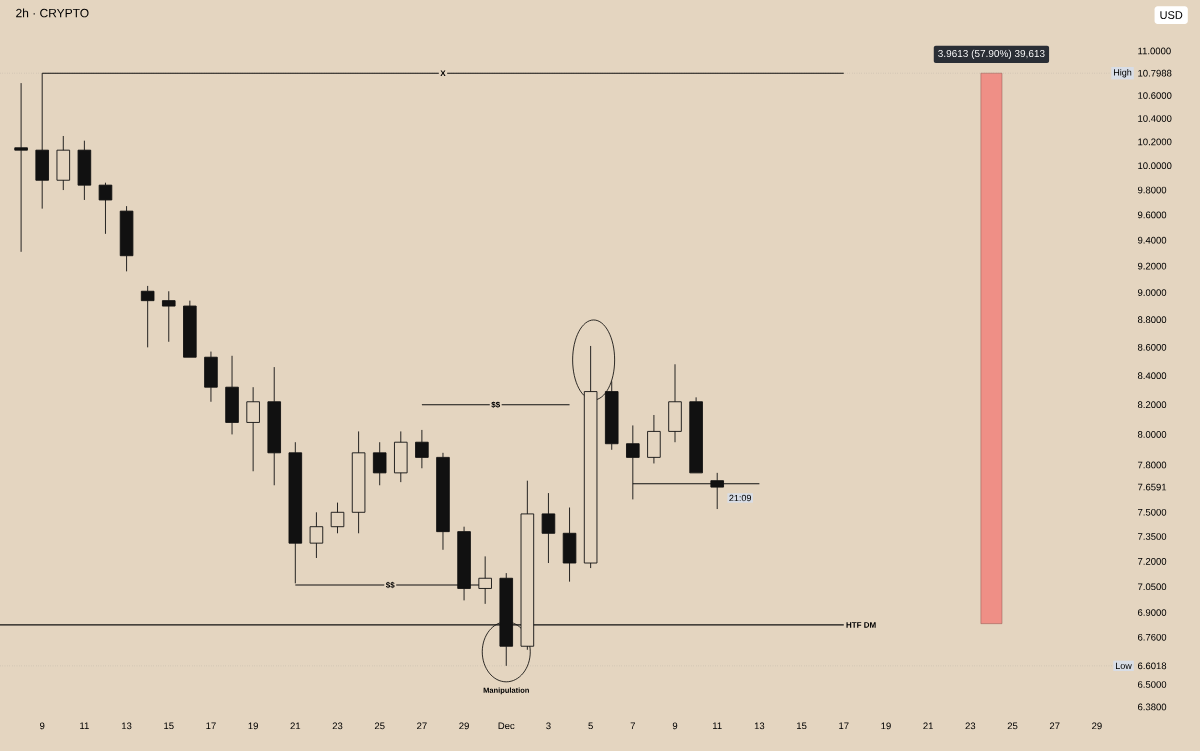  I want to click on series-label: HTF DM, so click(861, 625).